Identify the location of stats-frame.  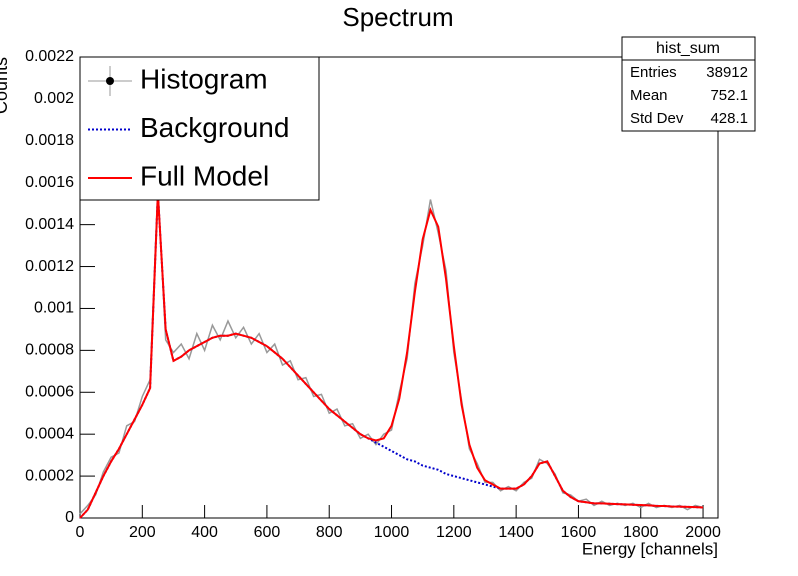
(688, 84).